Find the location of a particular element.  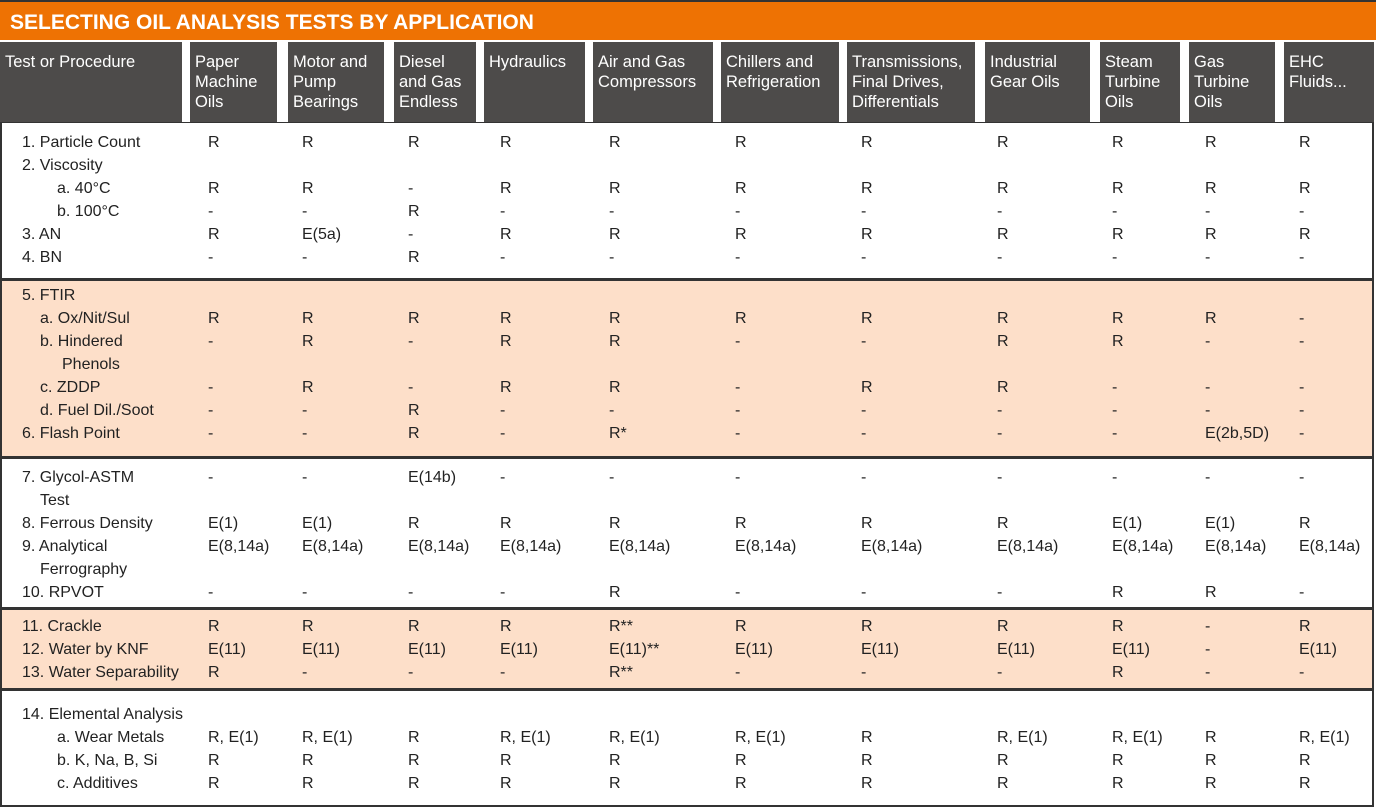

table-cell: R** is located at coordinates (621, 672).